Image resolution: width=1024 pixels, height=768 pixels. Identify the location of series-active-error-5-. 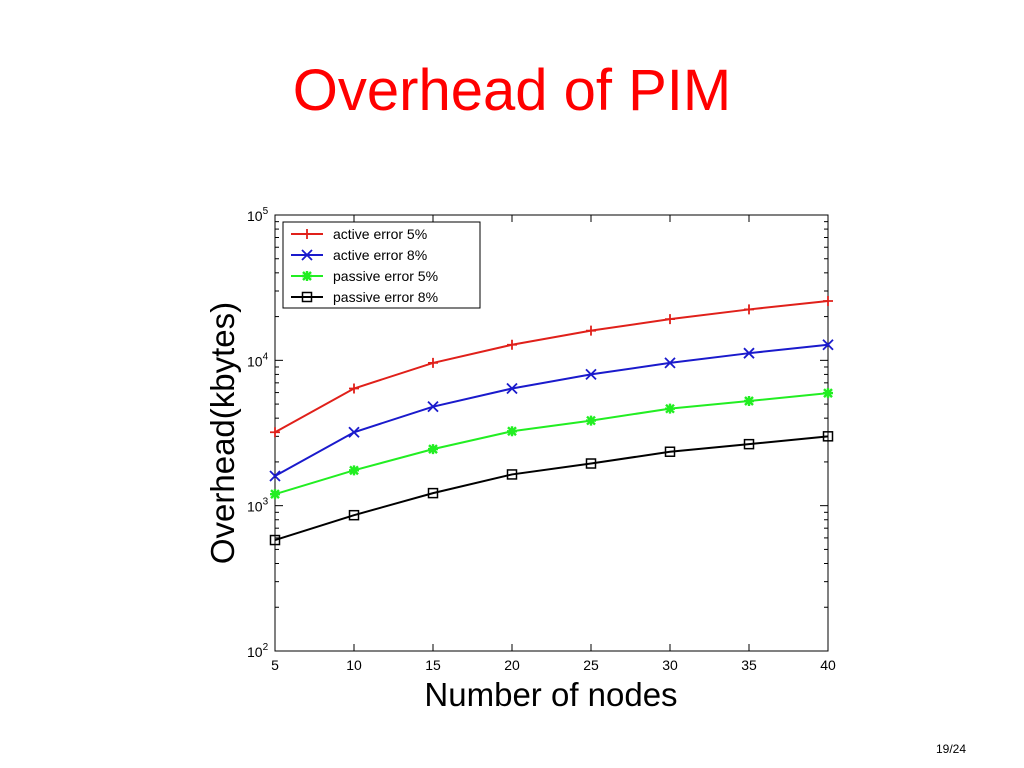
(551, 367).